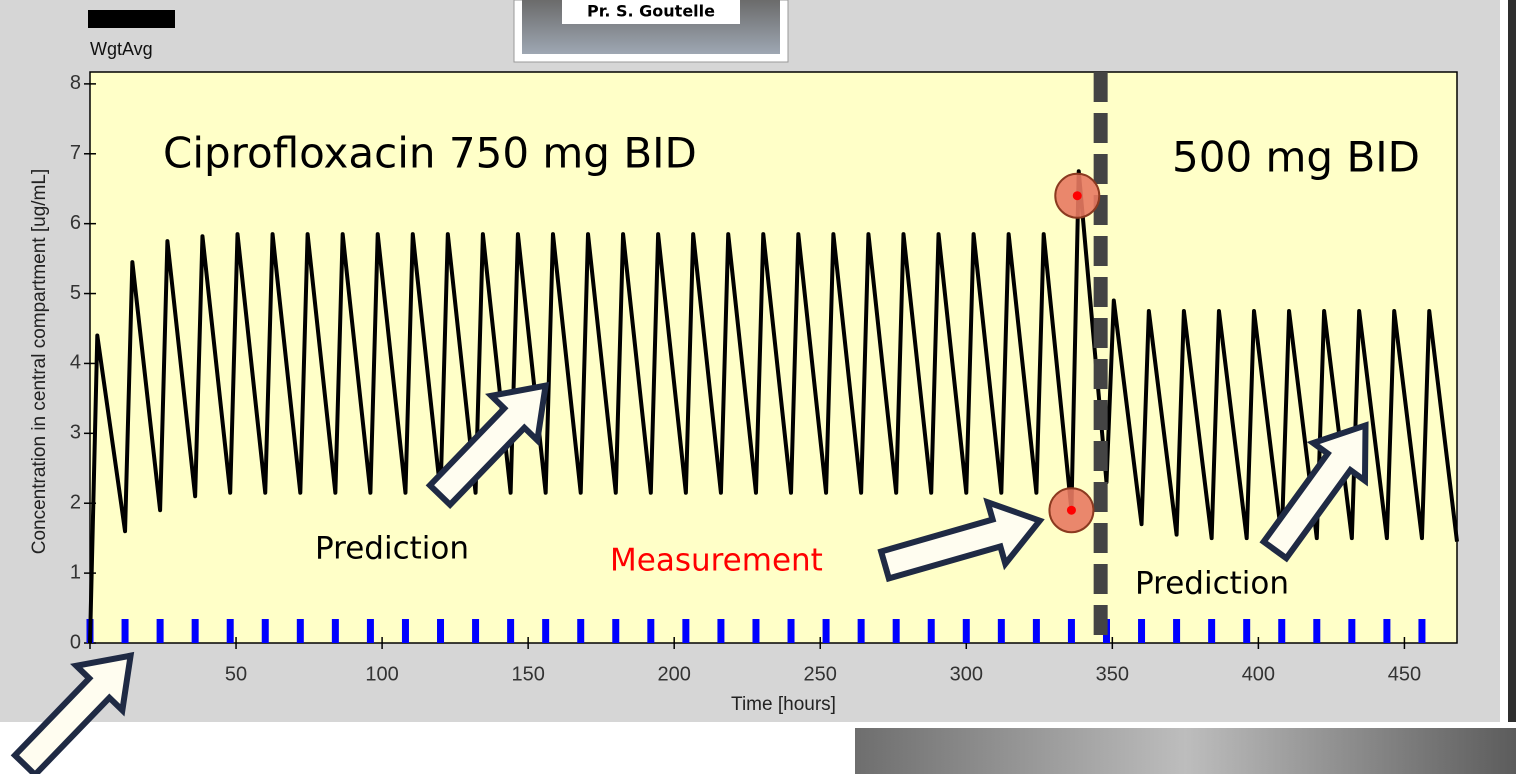 The width and height of the screenshot is (1516, 774). Describe the element at coordinates (674, 674) in the screenshot. I see `x-tick-label: 200` at that location.